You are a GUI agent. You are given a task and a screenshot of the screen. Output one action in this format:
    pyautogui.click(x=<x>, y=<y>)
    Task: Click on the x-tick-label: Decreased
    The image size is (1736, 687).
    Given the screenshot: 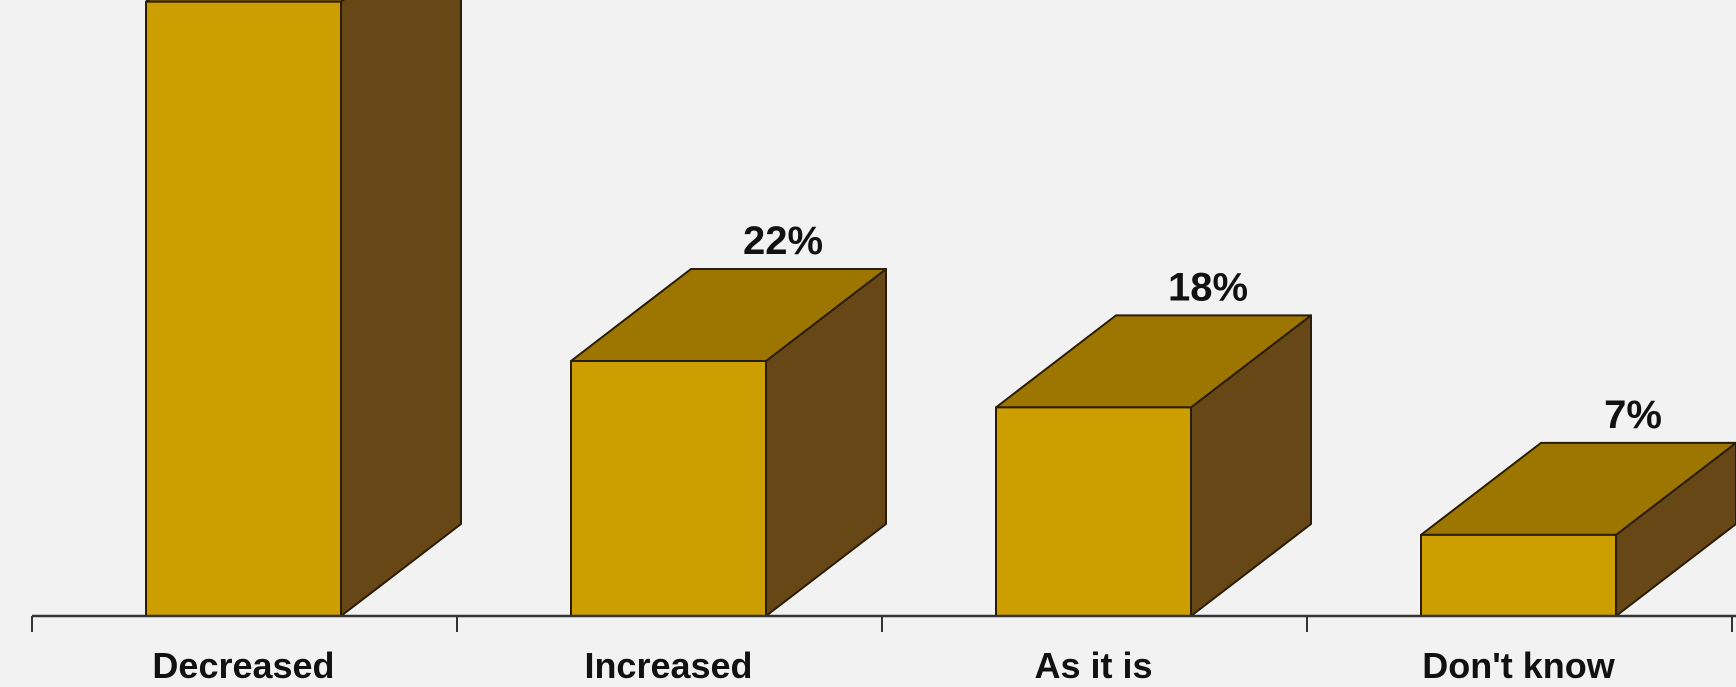 What is the action you would take?
    pyautogui.click(x=243, y=665)
    